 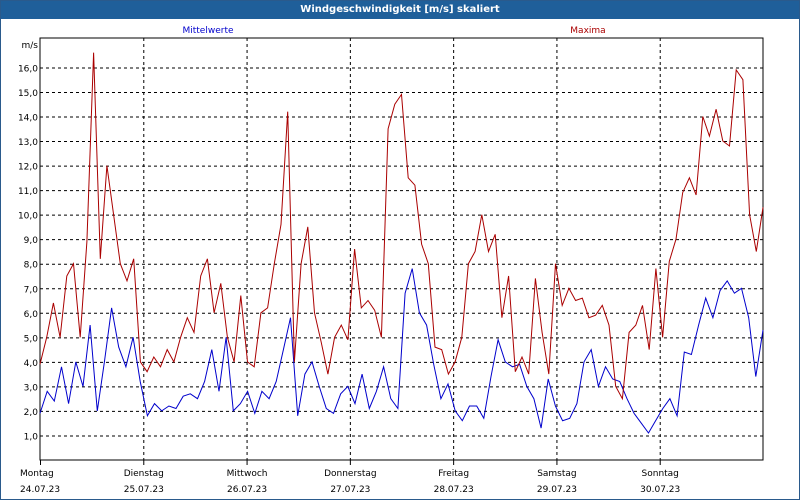 I want to click on x-tick-label-day: Donnerstag, so click(x=350, y=474).